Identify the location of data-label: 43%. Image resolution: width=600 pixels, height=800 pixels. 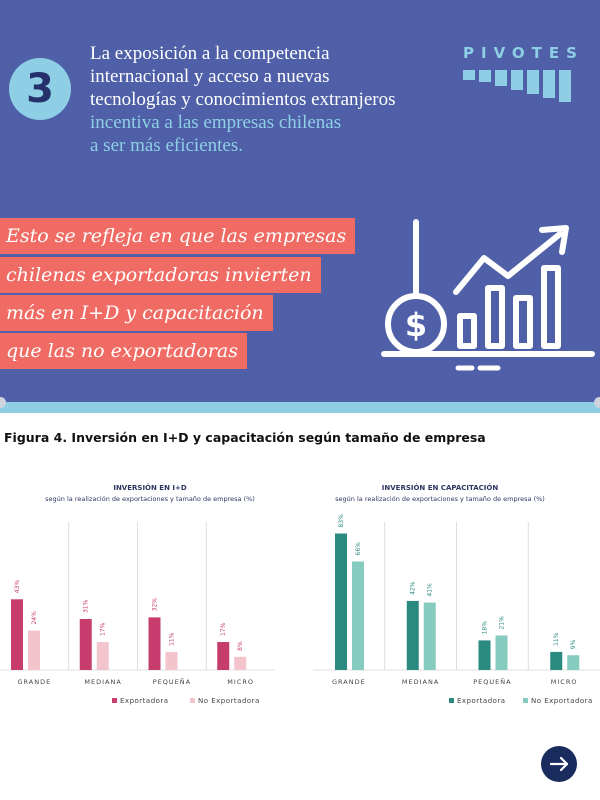
(17, 587).